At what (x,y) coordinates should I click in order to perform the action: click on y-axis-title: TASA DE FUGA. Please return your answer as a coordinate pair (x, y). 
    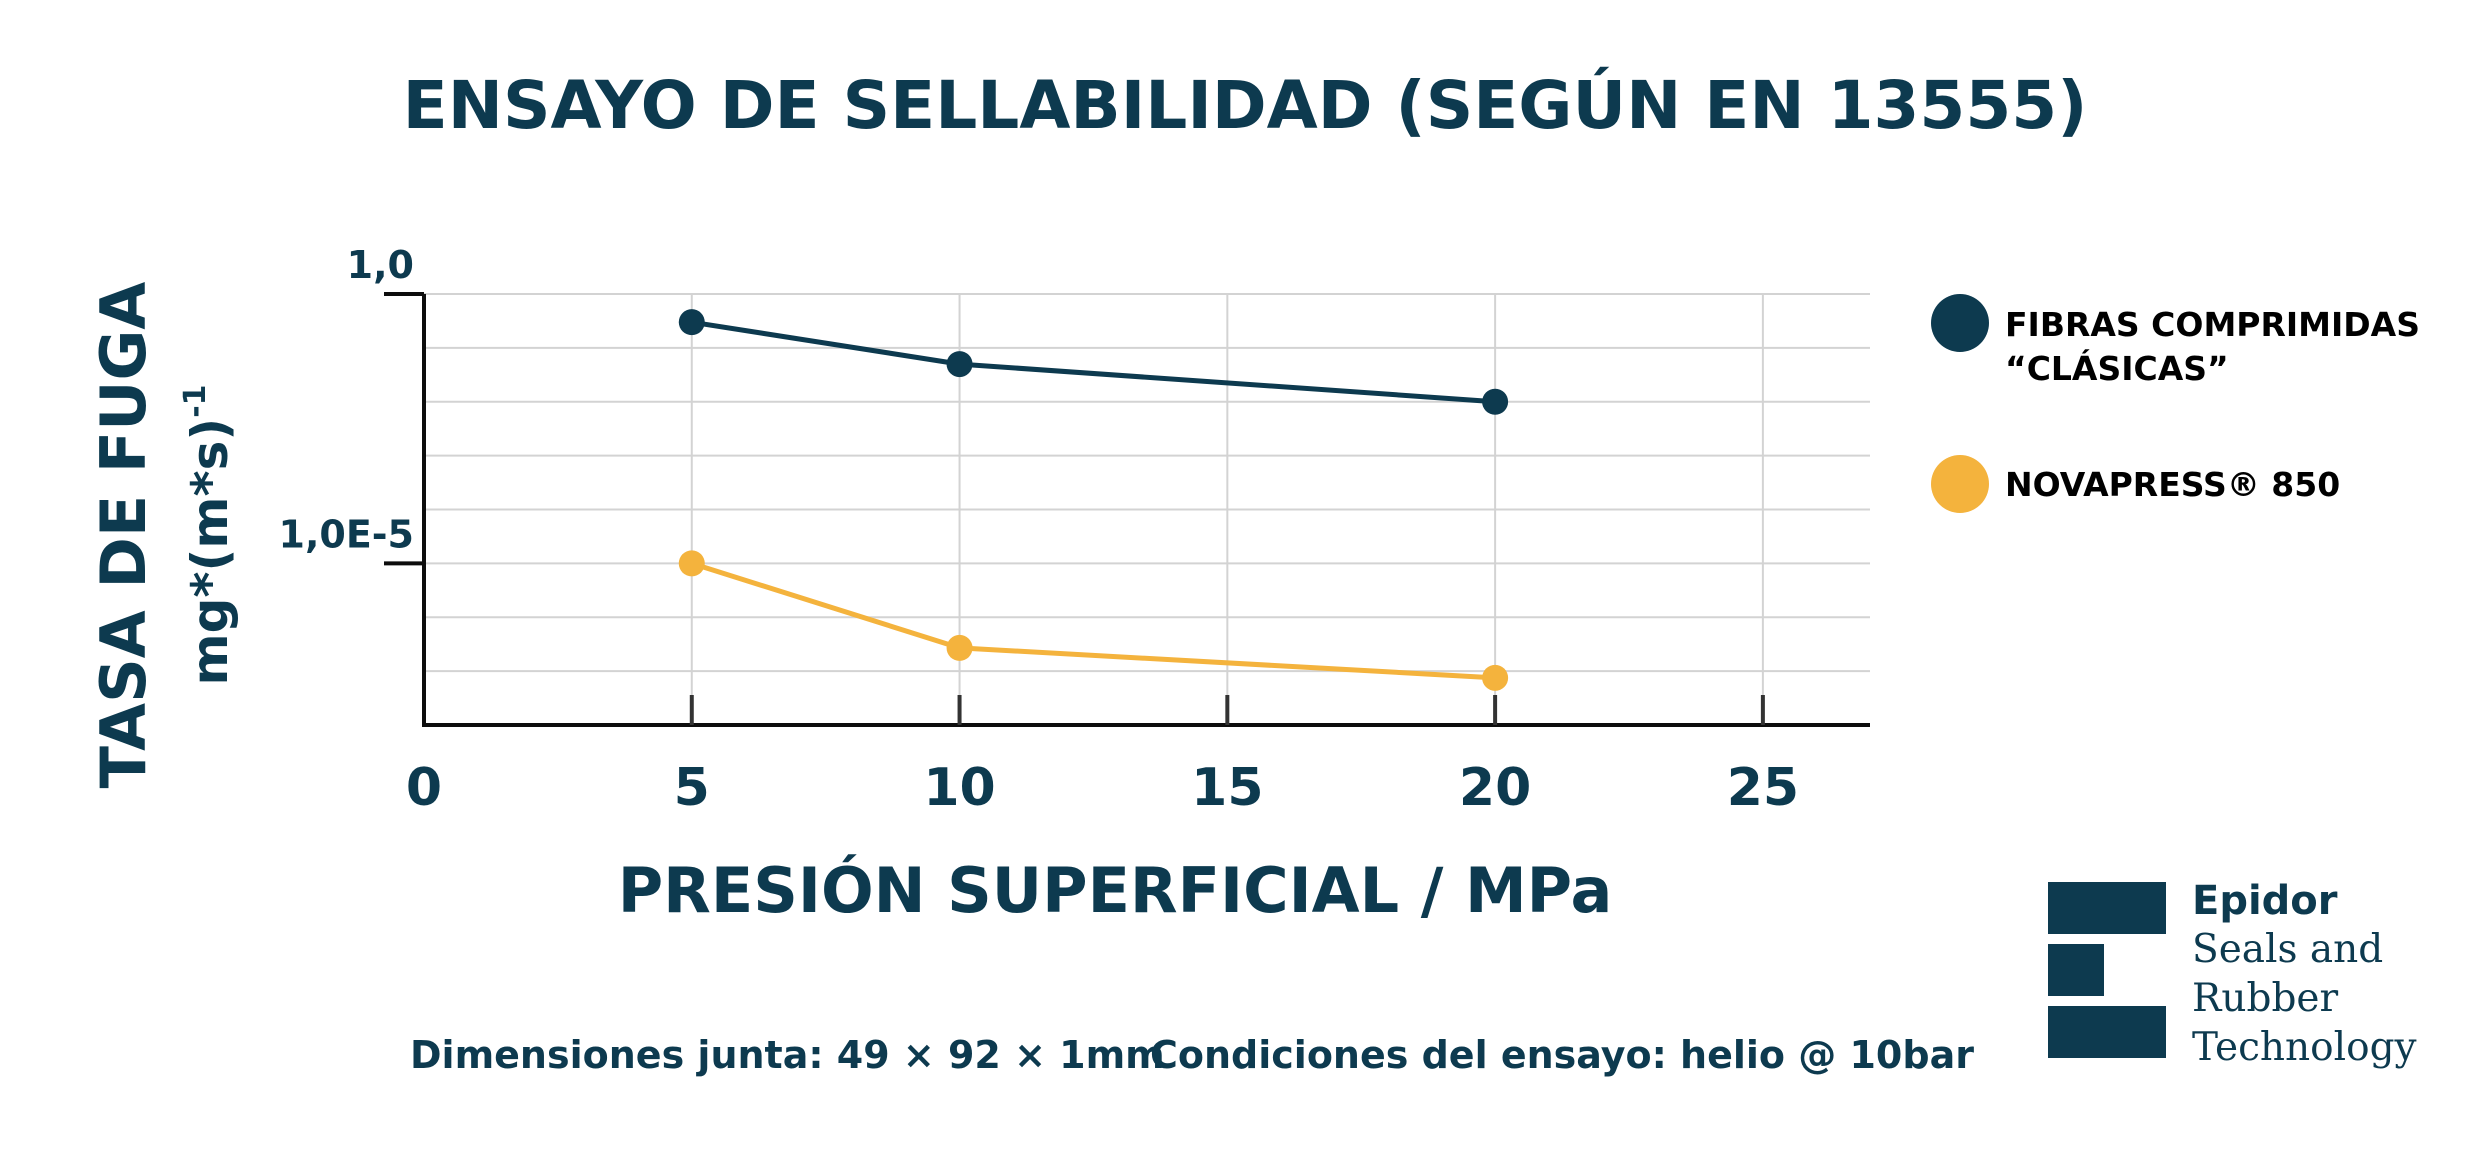
    Looking at the image, I should click on (123, 535).